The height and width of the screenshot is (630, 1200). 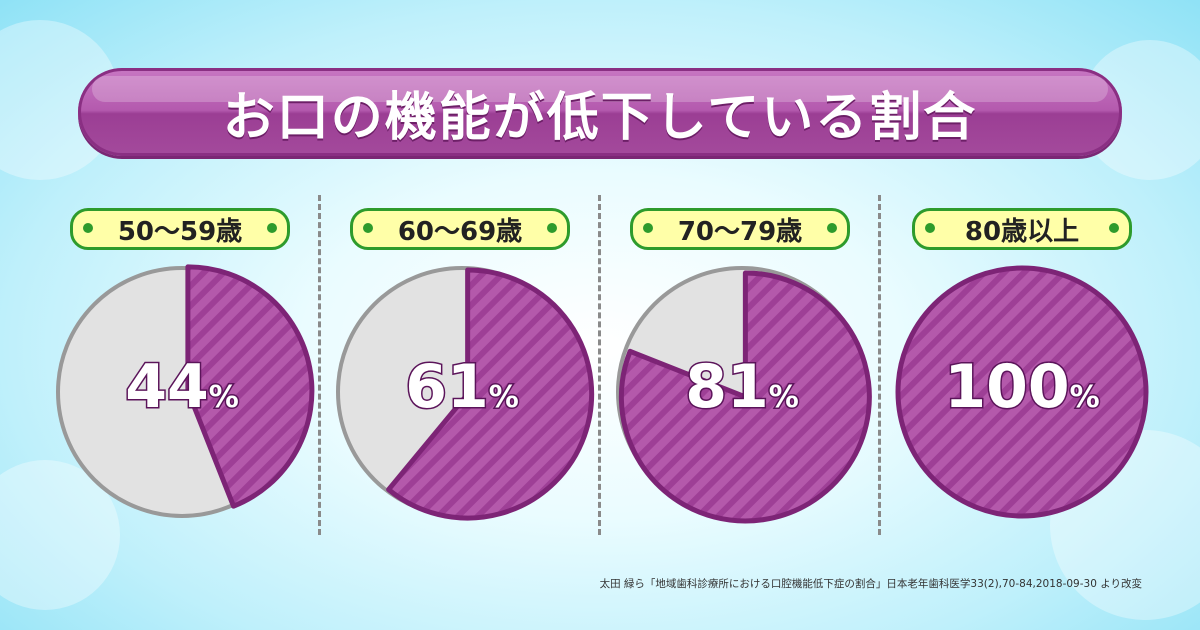 I want to click on title-banner: お口の機能が低下している割合, so click(x=600, y=112).